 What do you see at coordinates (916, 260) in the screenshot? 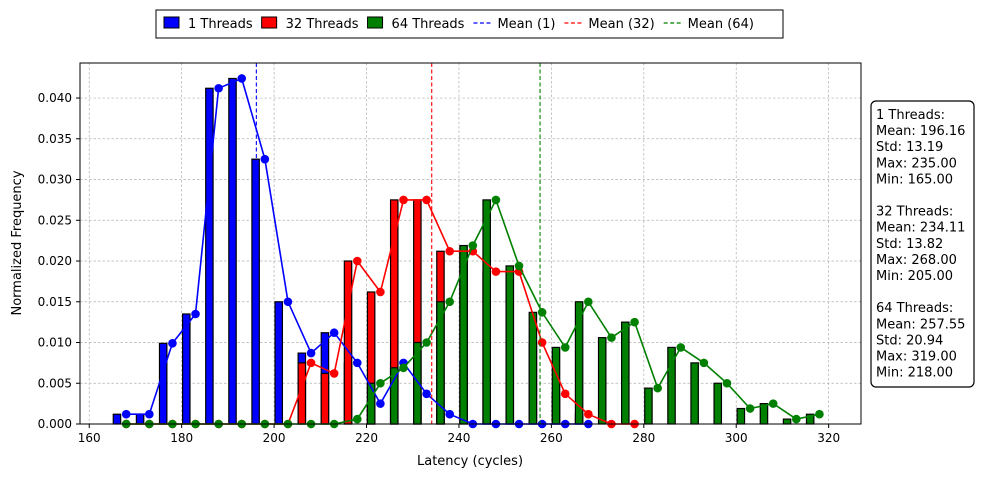
I see `stats-line: Max: 268.00` at bounding box center [916, 260].